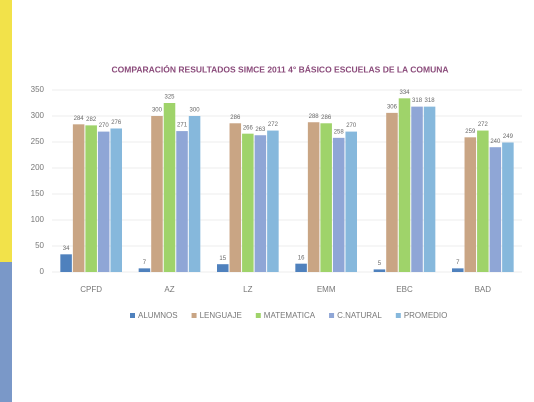 The height and width of the screenshot is (402, 534). What do you see at coordinates (39, 245) in the screenshot?
I see `y-tick-label: 50` at bounding box center [39, 245].